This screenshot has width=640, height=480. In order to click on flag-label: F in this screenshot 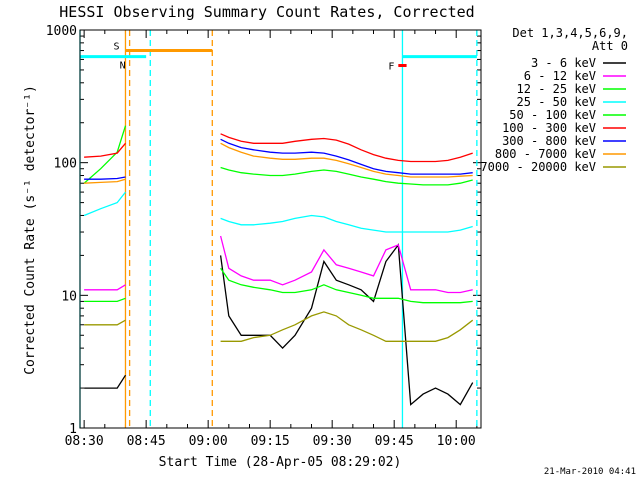, I will do `click(391, 67)`.